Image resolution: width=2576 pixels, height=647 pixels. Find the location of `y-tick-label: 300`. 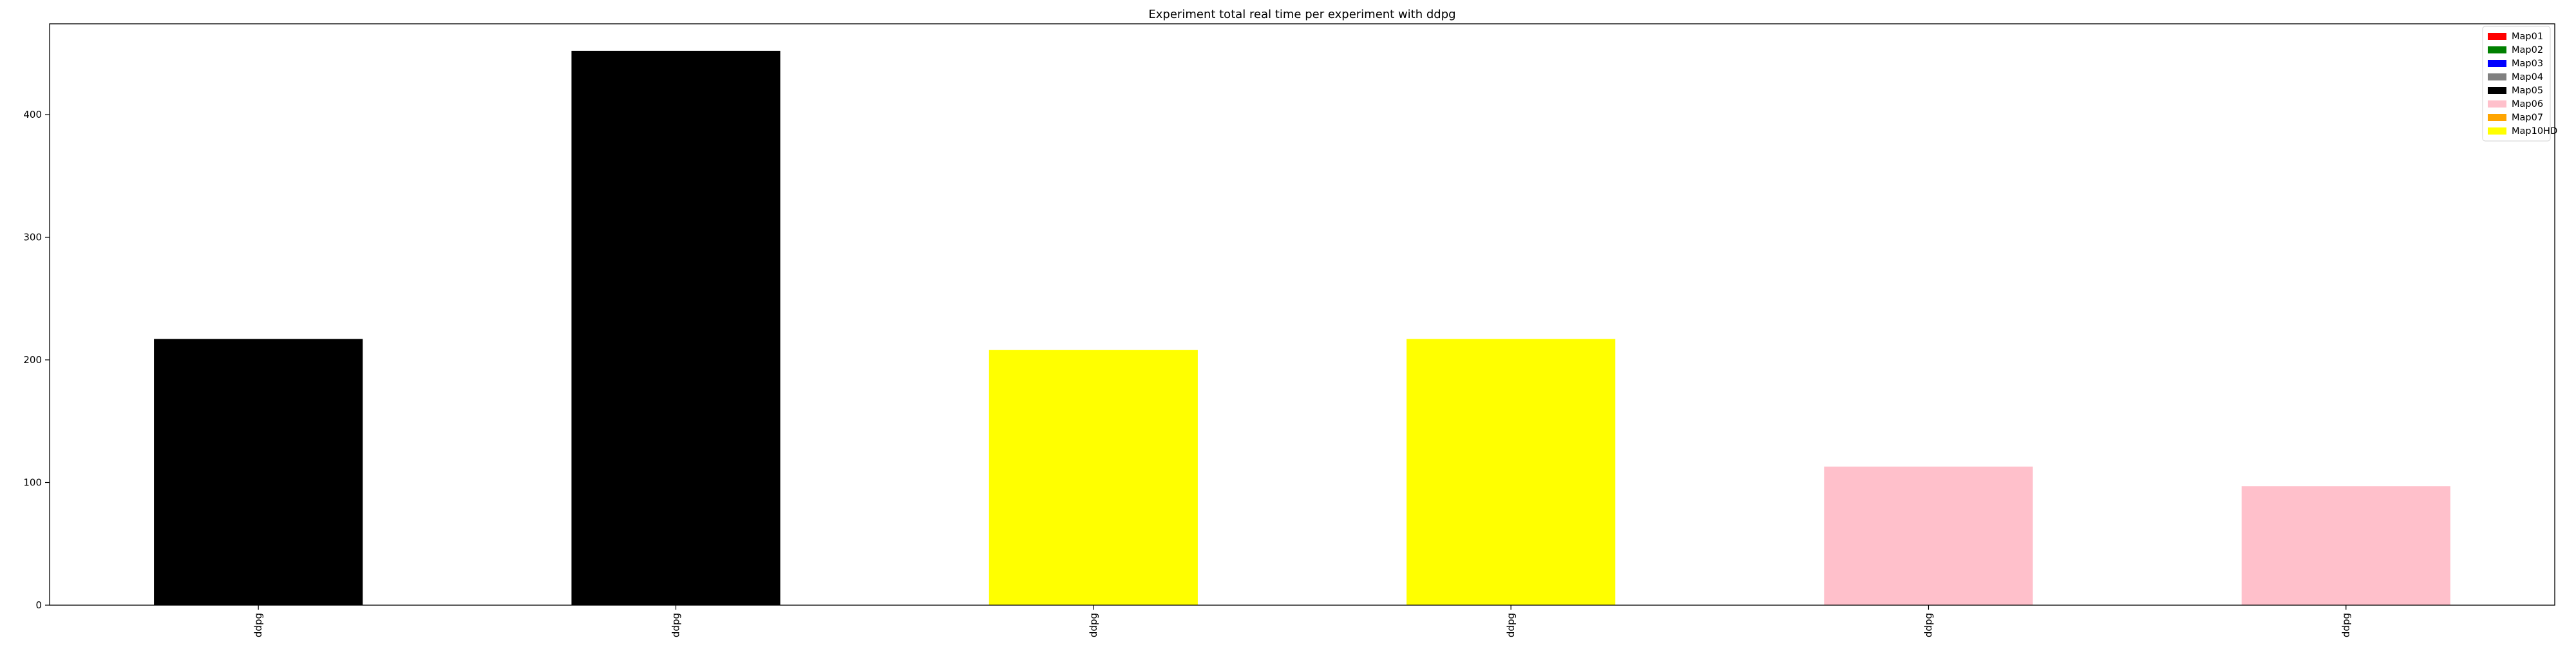

y-tick-label: 300 is located at coordinates (32, 237).